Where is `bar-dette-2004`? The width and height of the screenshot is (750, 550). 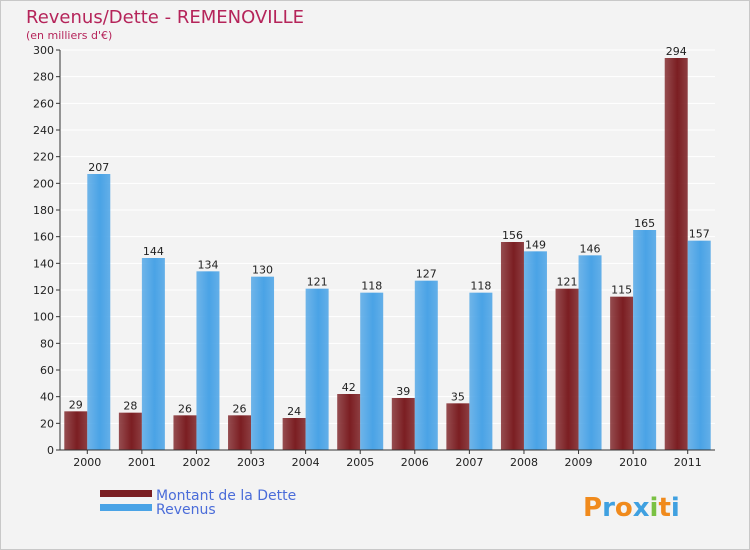 bar-dette-2004 is located at coordinates (294, 434).